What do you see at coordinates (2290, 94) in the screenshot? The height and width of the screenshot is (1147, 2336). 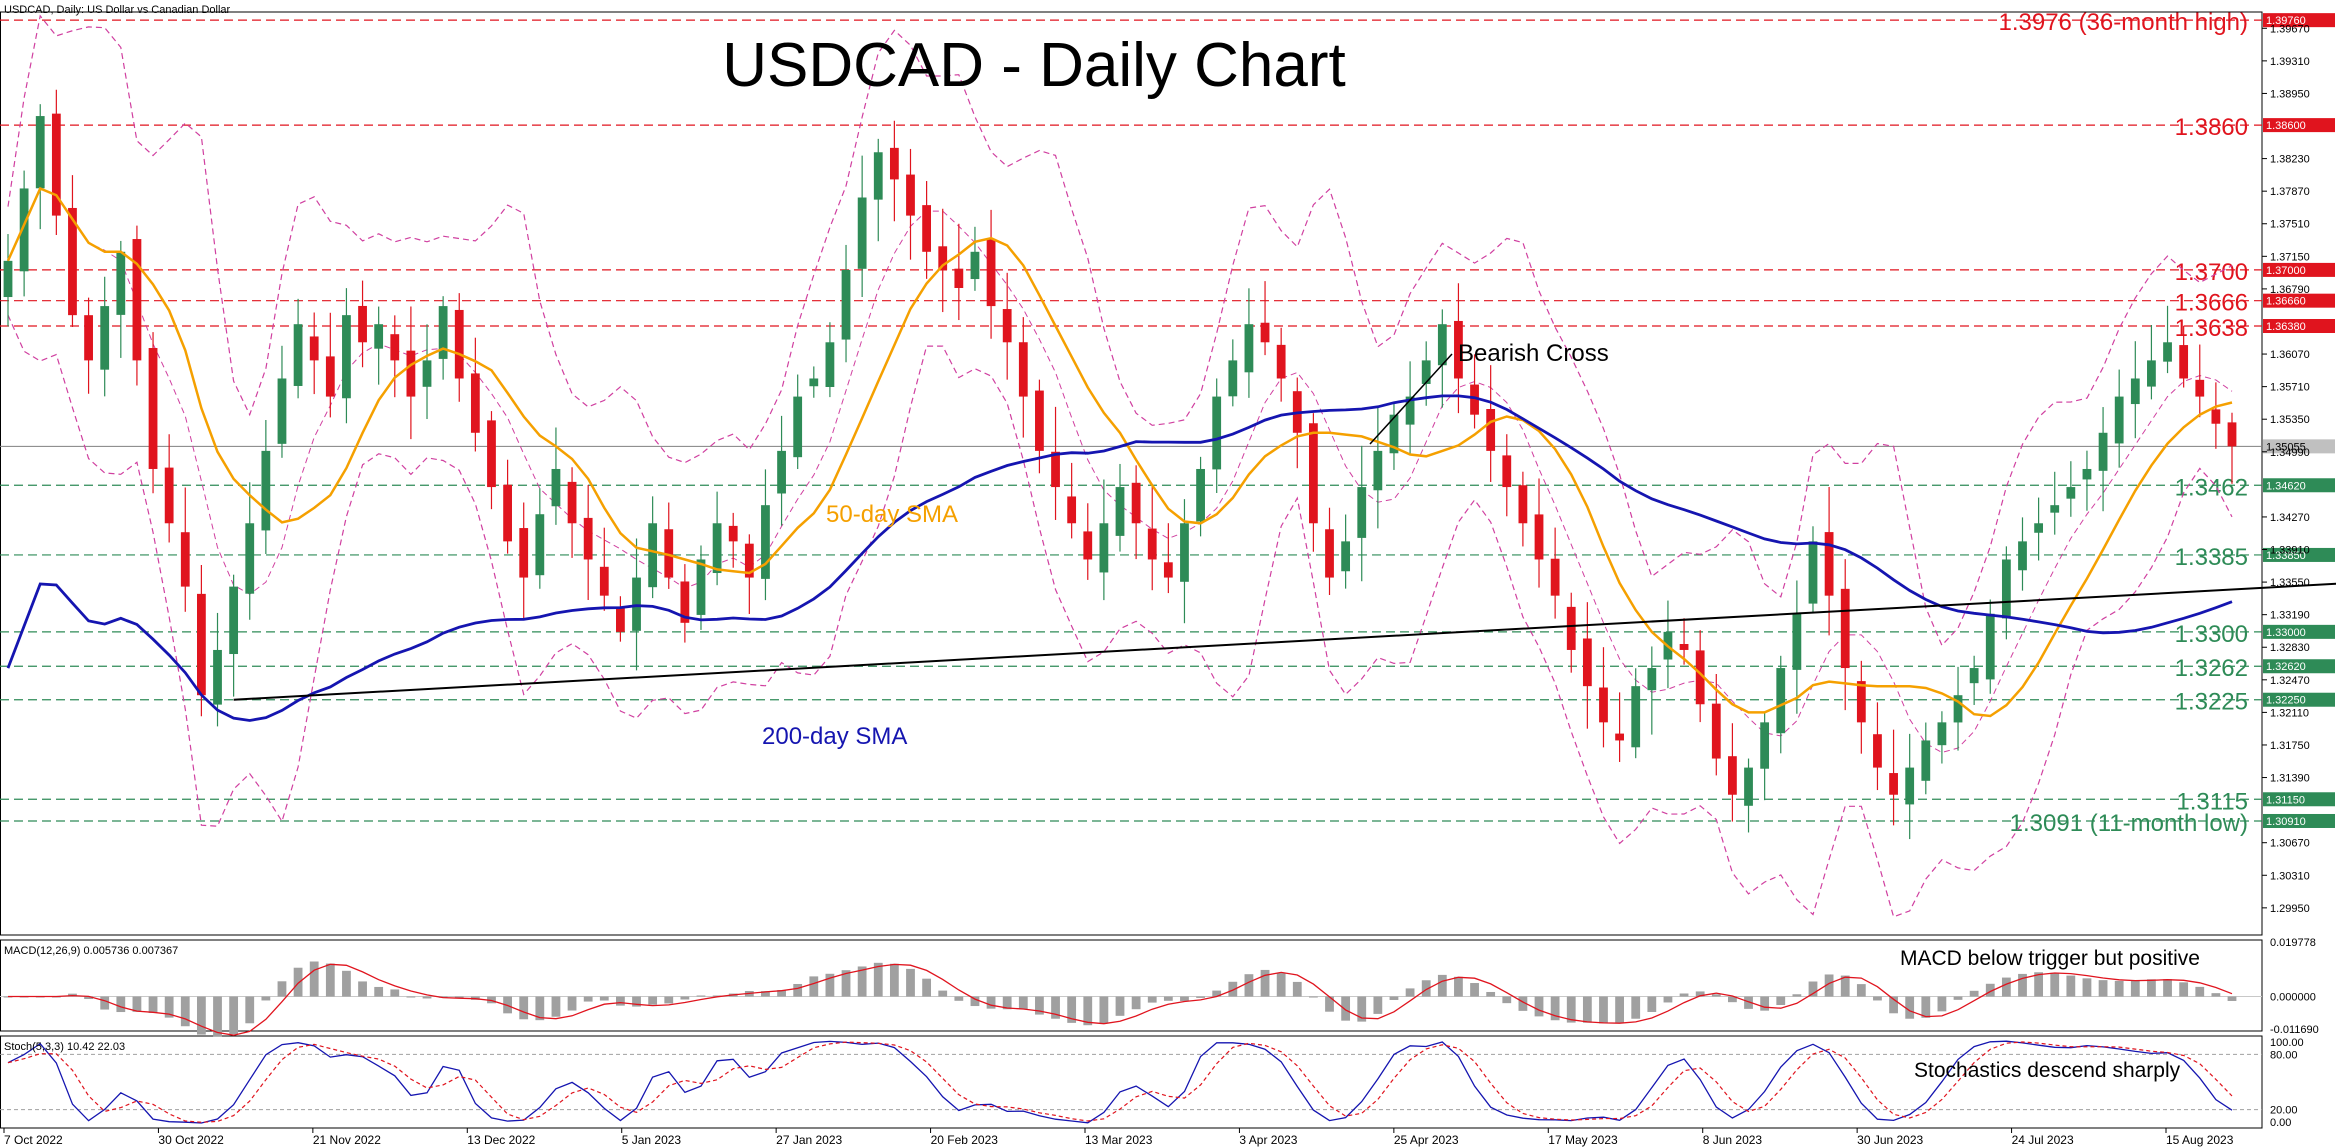 I see `y-tick-label: 1.38950` at bounding box center [2290, 94].